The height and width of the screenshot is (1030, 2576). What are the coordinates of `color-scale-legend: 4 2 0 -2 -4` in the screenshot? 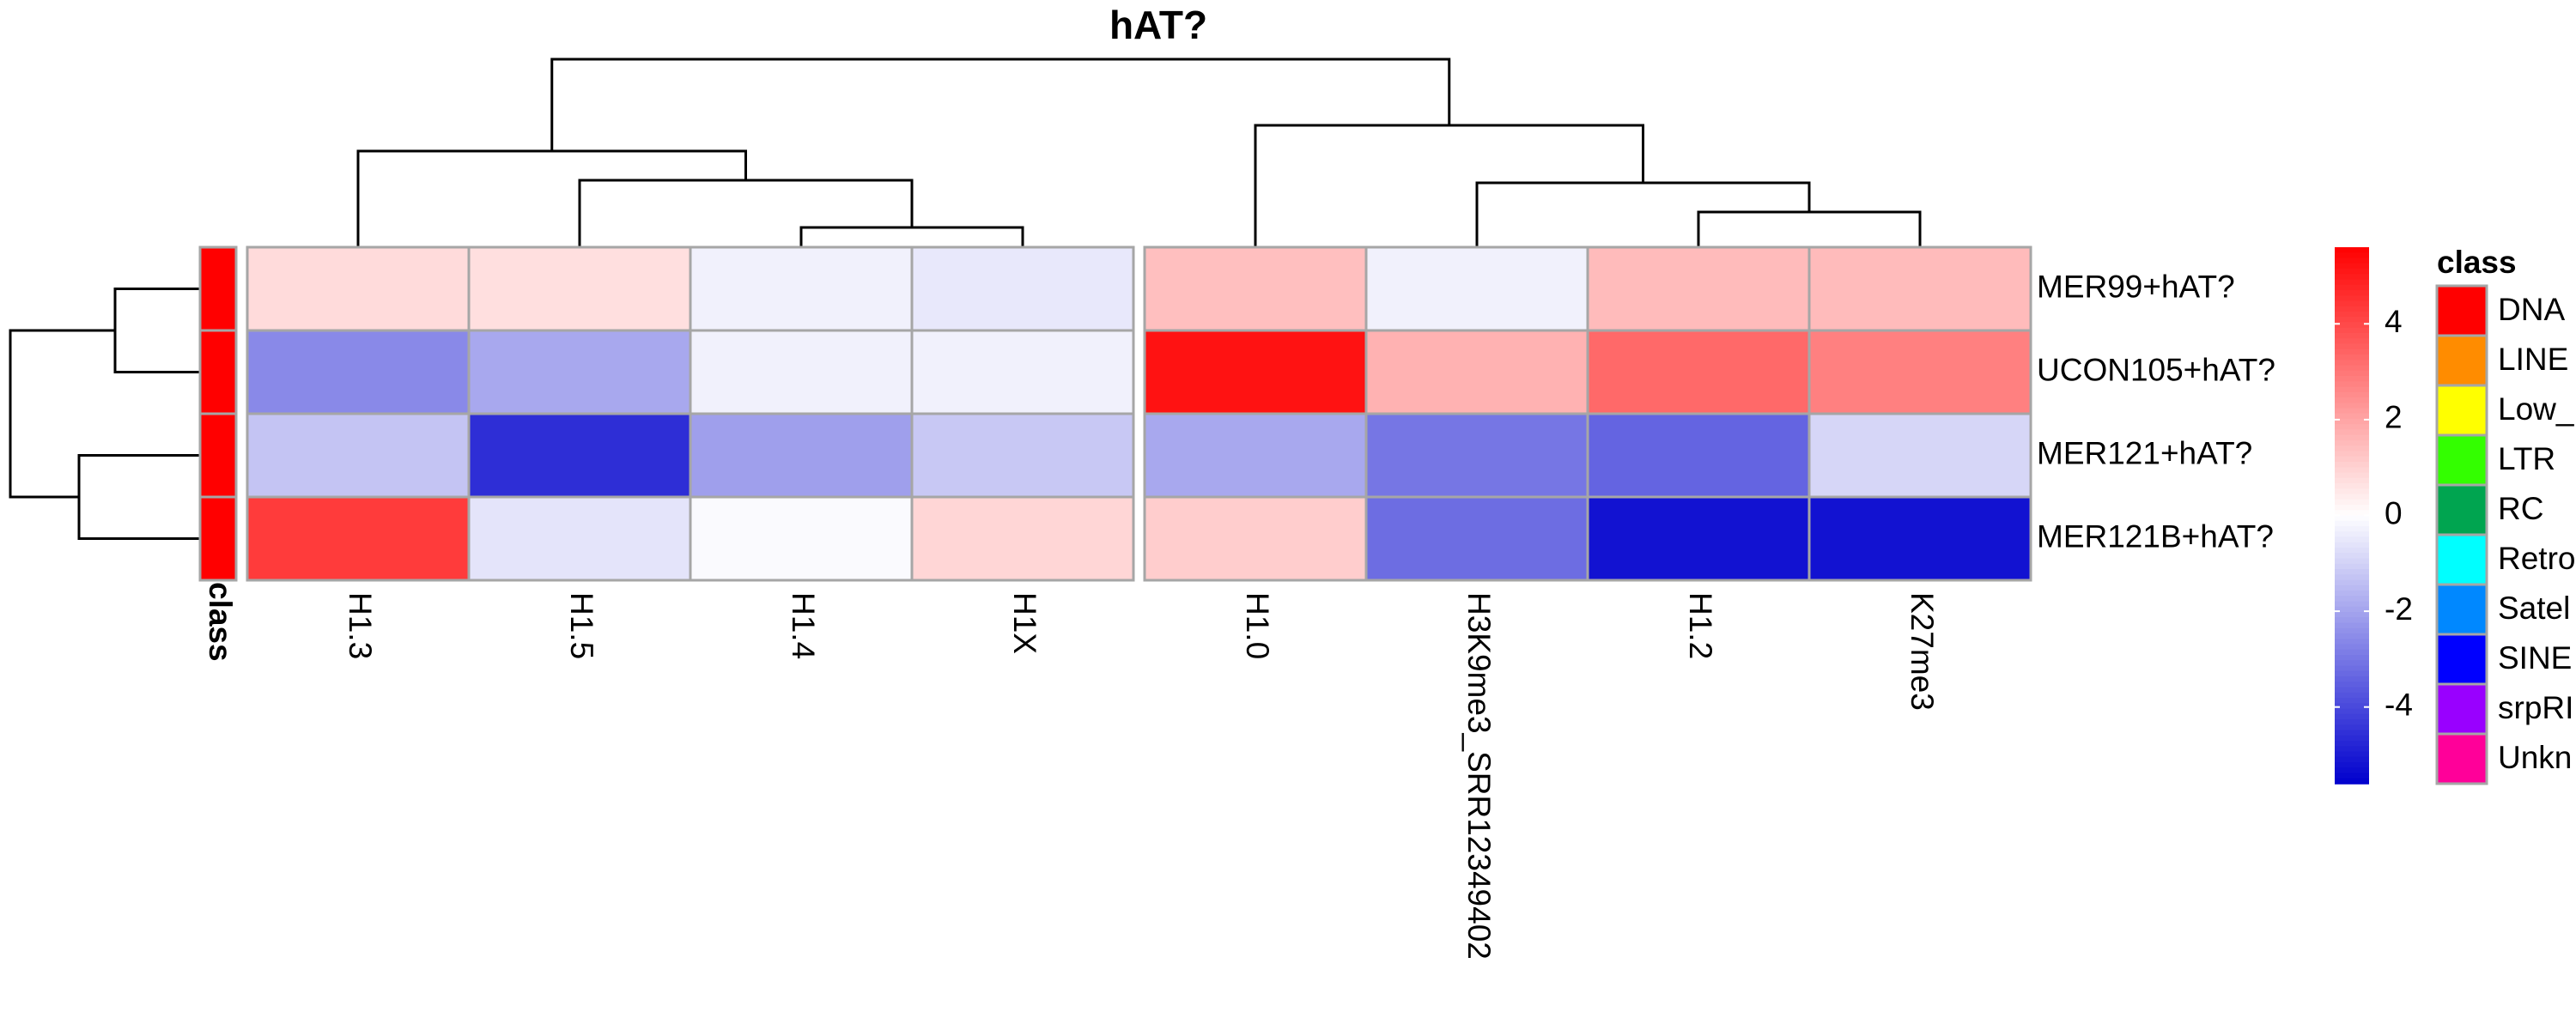 It's located at (2374, 516).